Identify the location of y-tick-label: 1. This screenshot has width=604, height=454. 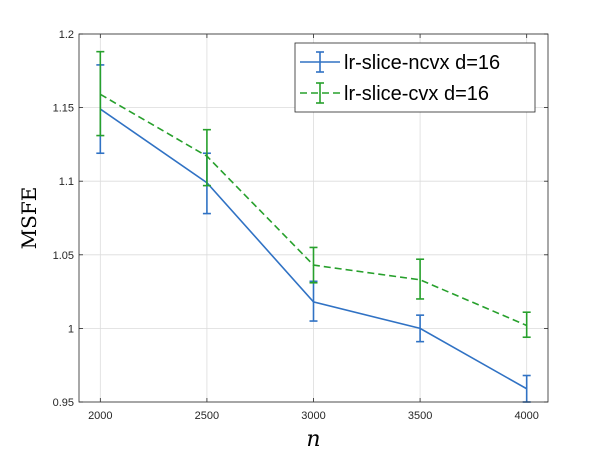
(71, 329).